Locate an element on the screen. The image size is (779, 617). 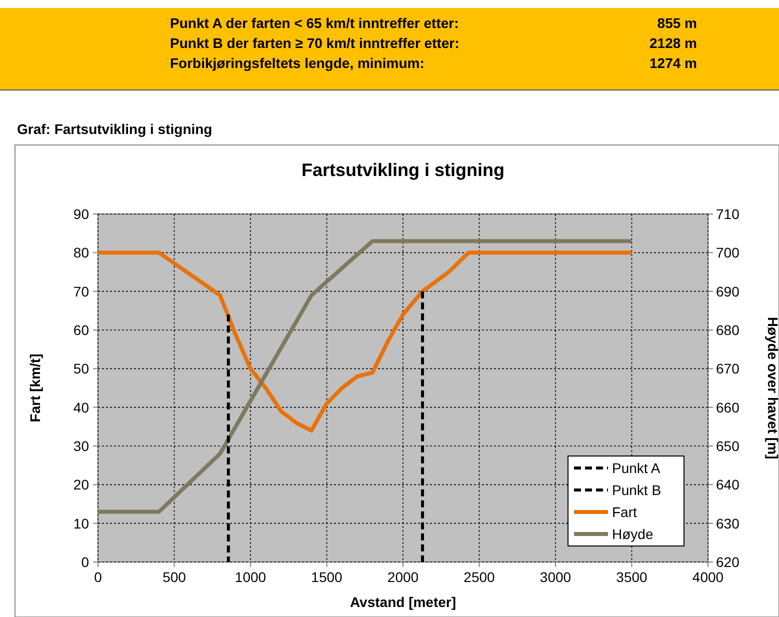
text: 855 m is located at coordinates (677, 23).